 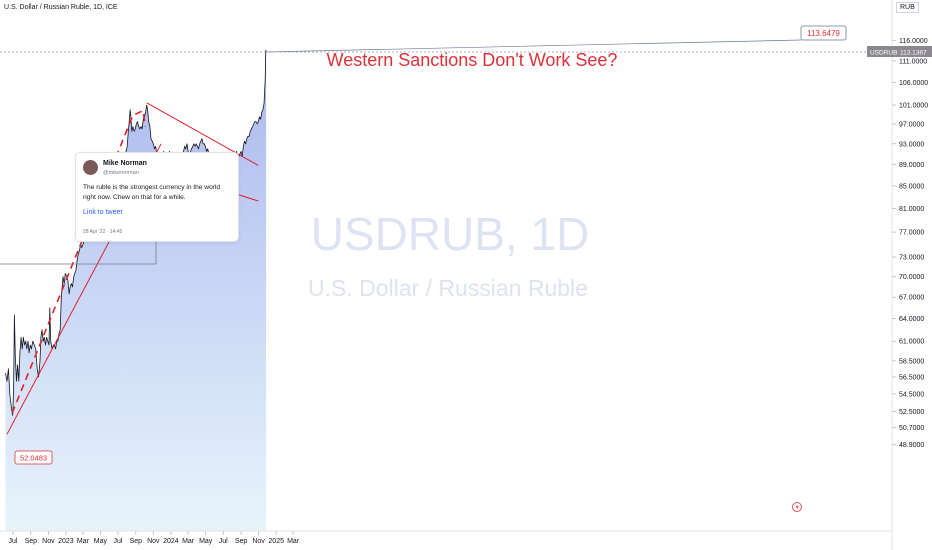 What do you see at coordinates (911, 233) in the screenshot?
I see `price-axis-label: 77.0000` at bounding box center [911, 233].